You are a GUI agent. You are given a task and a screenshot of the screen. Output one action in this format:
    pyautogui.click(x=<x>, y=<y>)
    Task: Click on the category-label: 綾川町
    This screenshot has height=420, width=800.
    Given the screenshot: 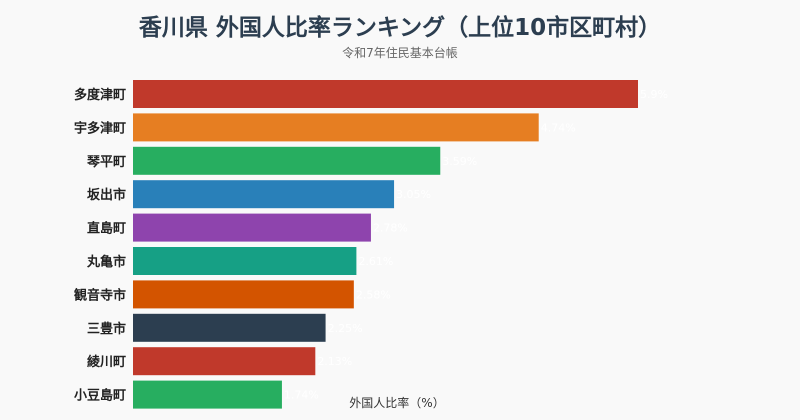 What is the action you would take?
    pyautogui.click(x=106, y=362)
    